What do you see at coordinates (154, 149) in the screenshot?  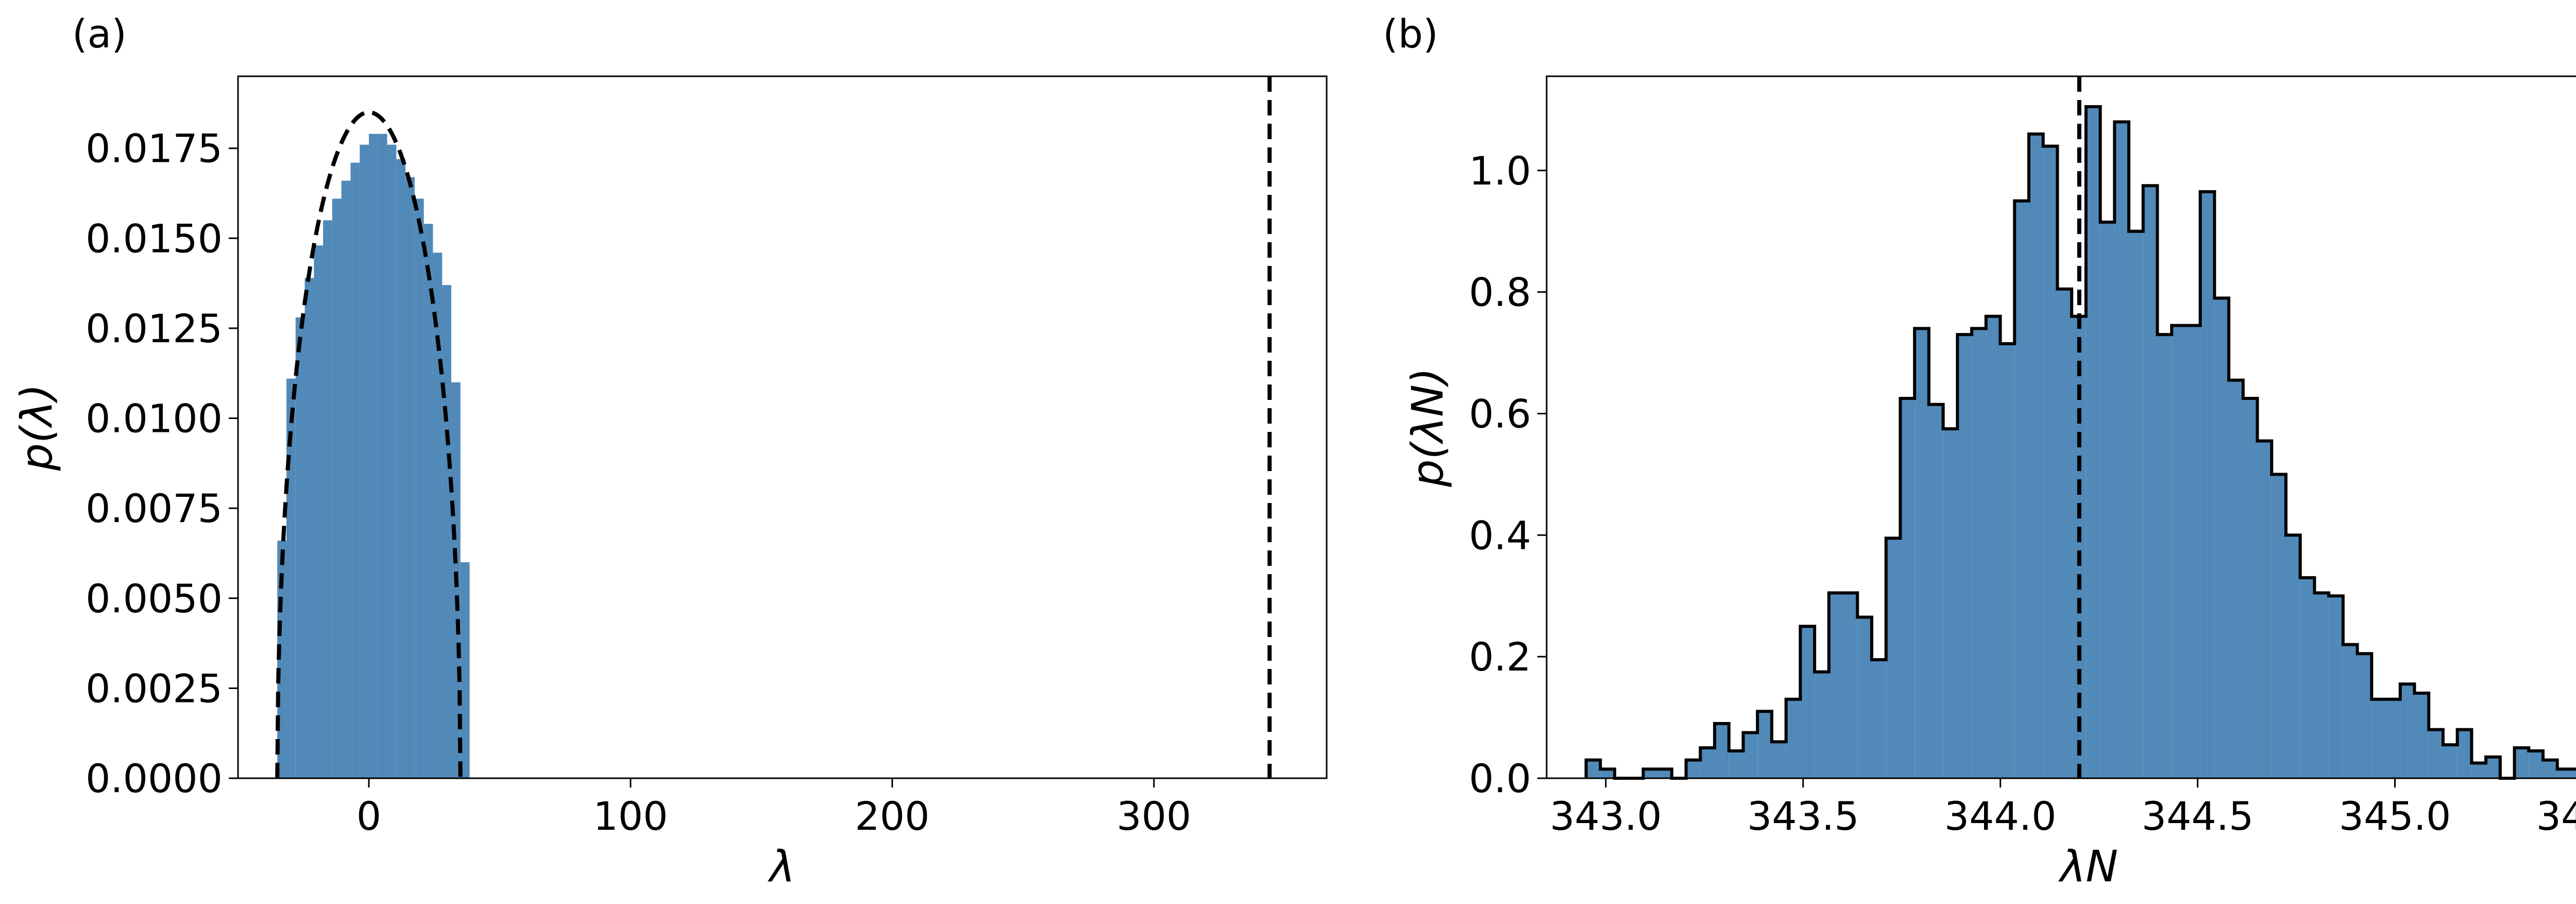 I see `y-tick-label: 0.0175` at bounding box center [154, 149].